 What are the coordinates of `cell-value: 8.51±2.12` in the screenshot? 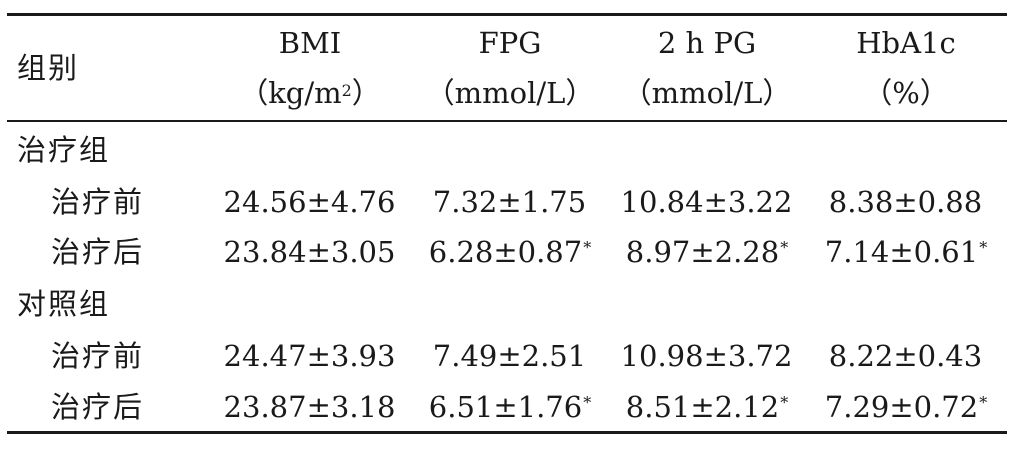 It's located at (702, 407).